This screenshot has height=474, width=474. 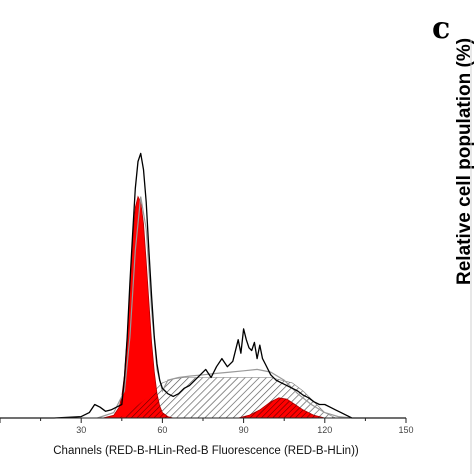 I want to click on right-panel-y-axis-label: Relative cell population (%), so click(x=464, y=161).